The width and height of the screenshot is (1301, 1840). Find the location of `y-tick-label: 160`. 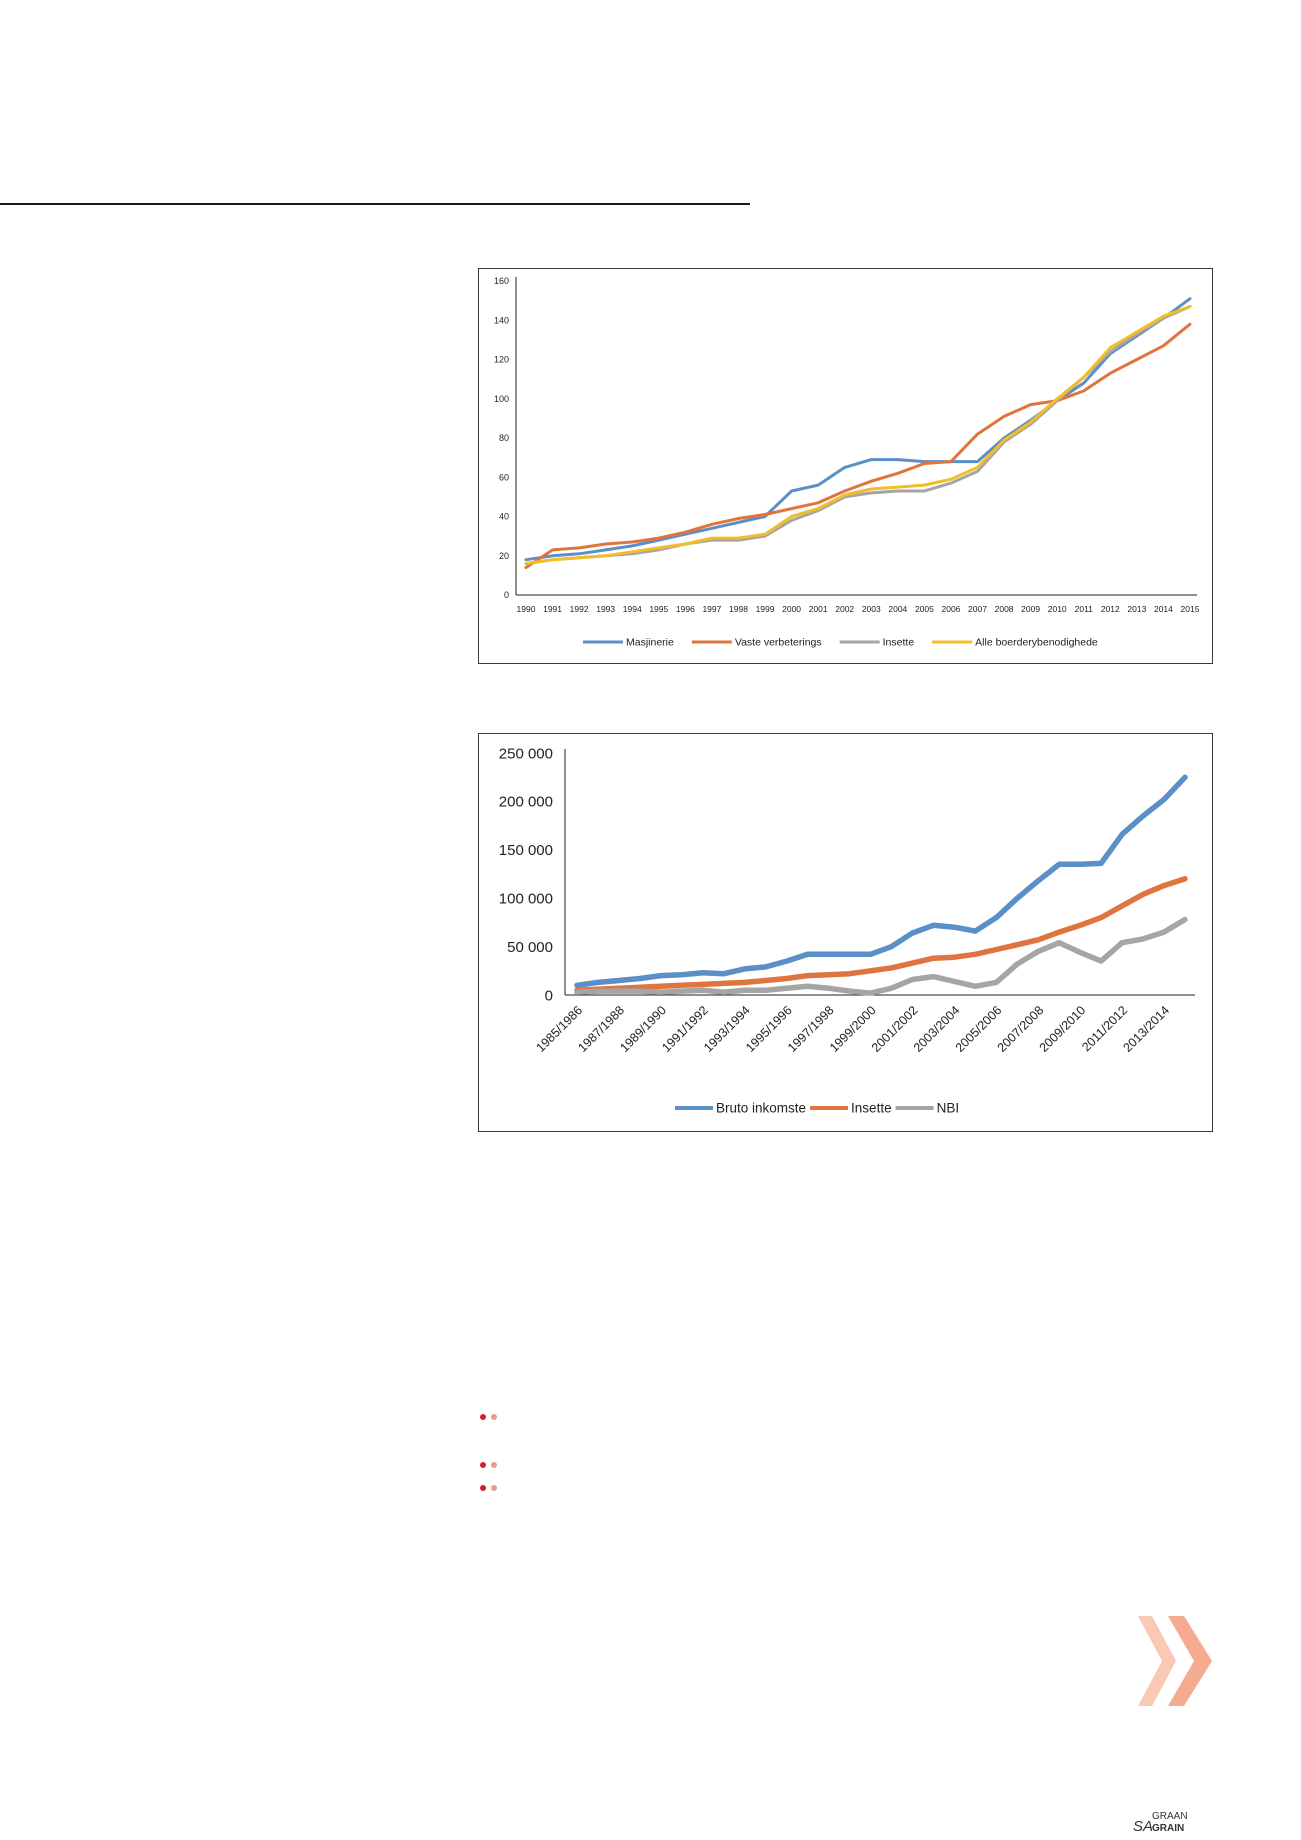

y-tick-label: 160 is located at coordinates (501, 281).